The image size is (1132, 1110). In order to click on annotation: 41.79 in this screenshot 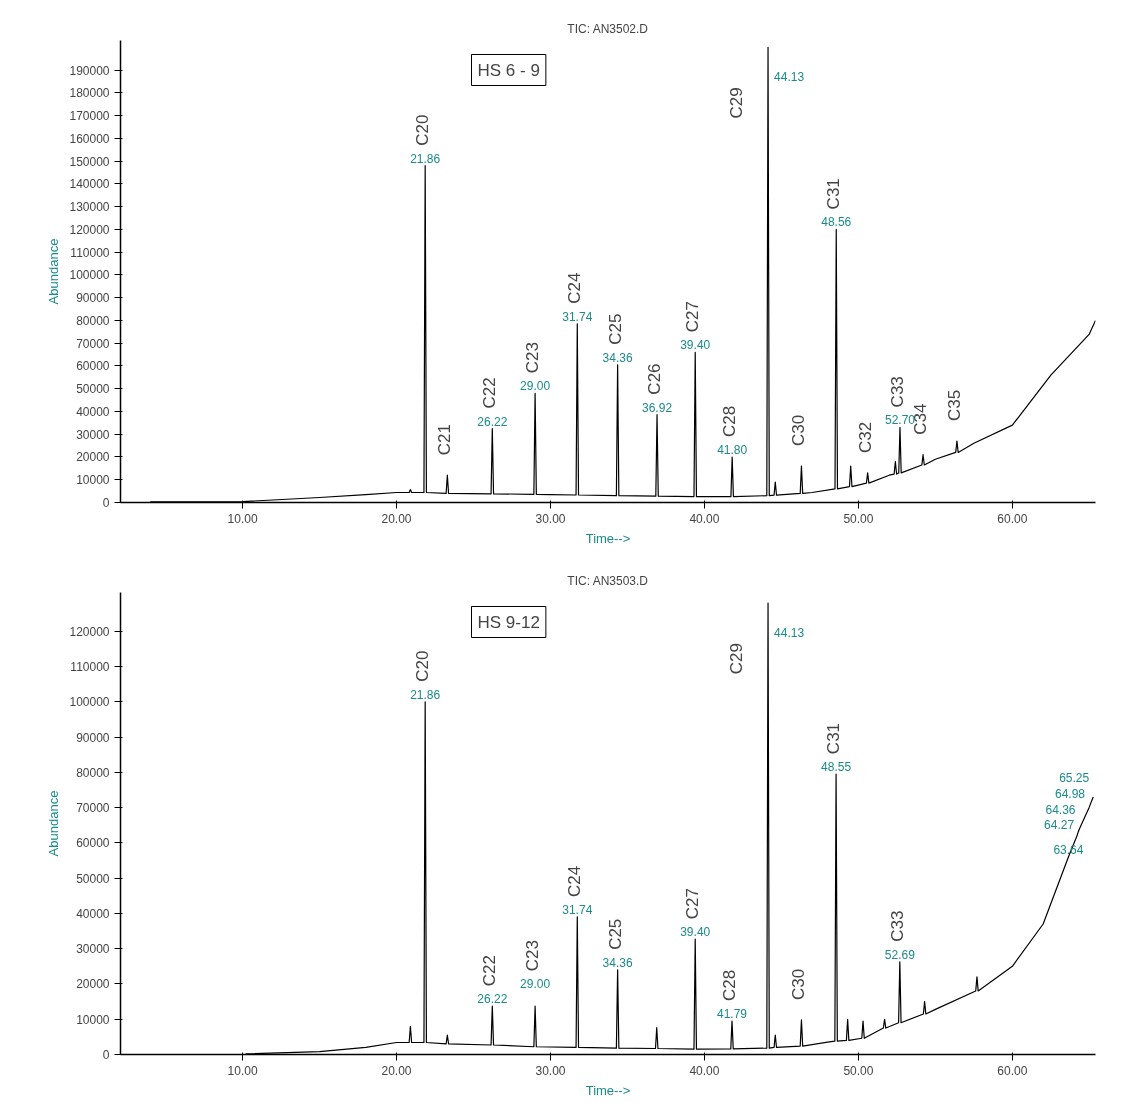, I will do `click(732, 1014)`.